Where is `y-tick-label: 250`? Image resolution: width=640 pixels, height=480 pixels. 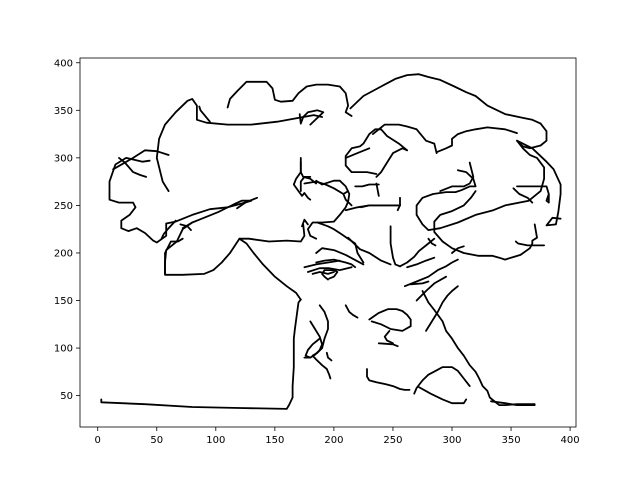
y-tick-label: 250 is located at coordinates (63, 206).